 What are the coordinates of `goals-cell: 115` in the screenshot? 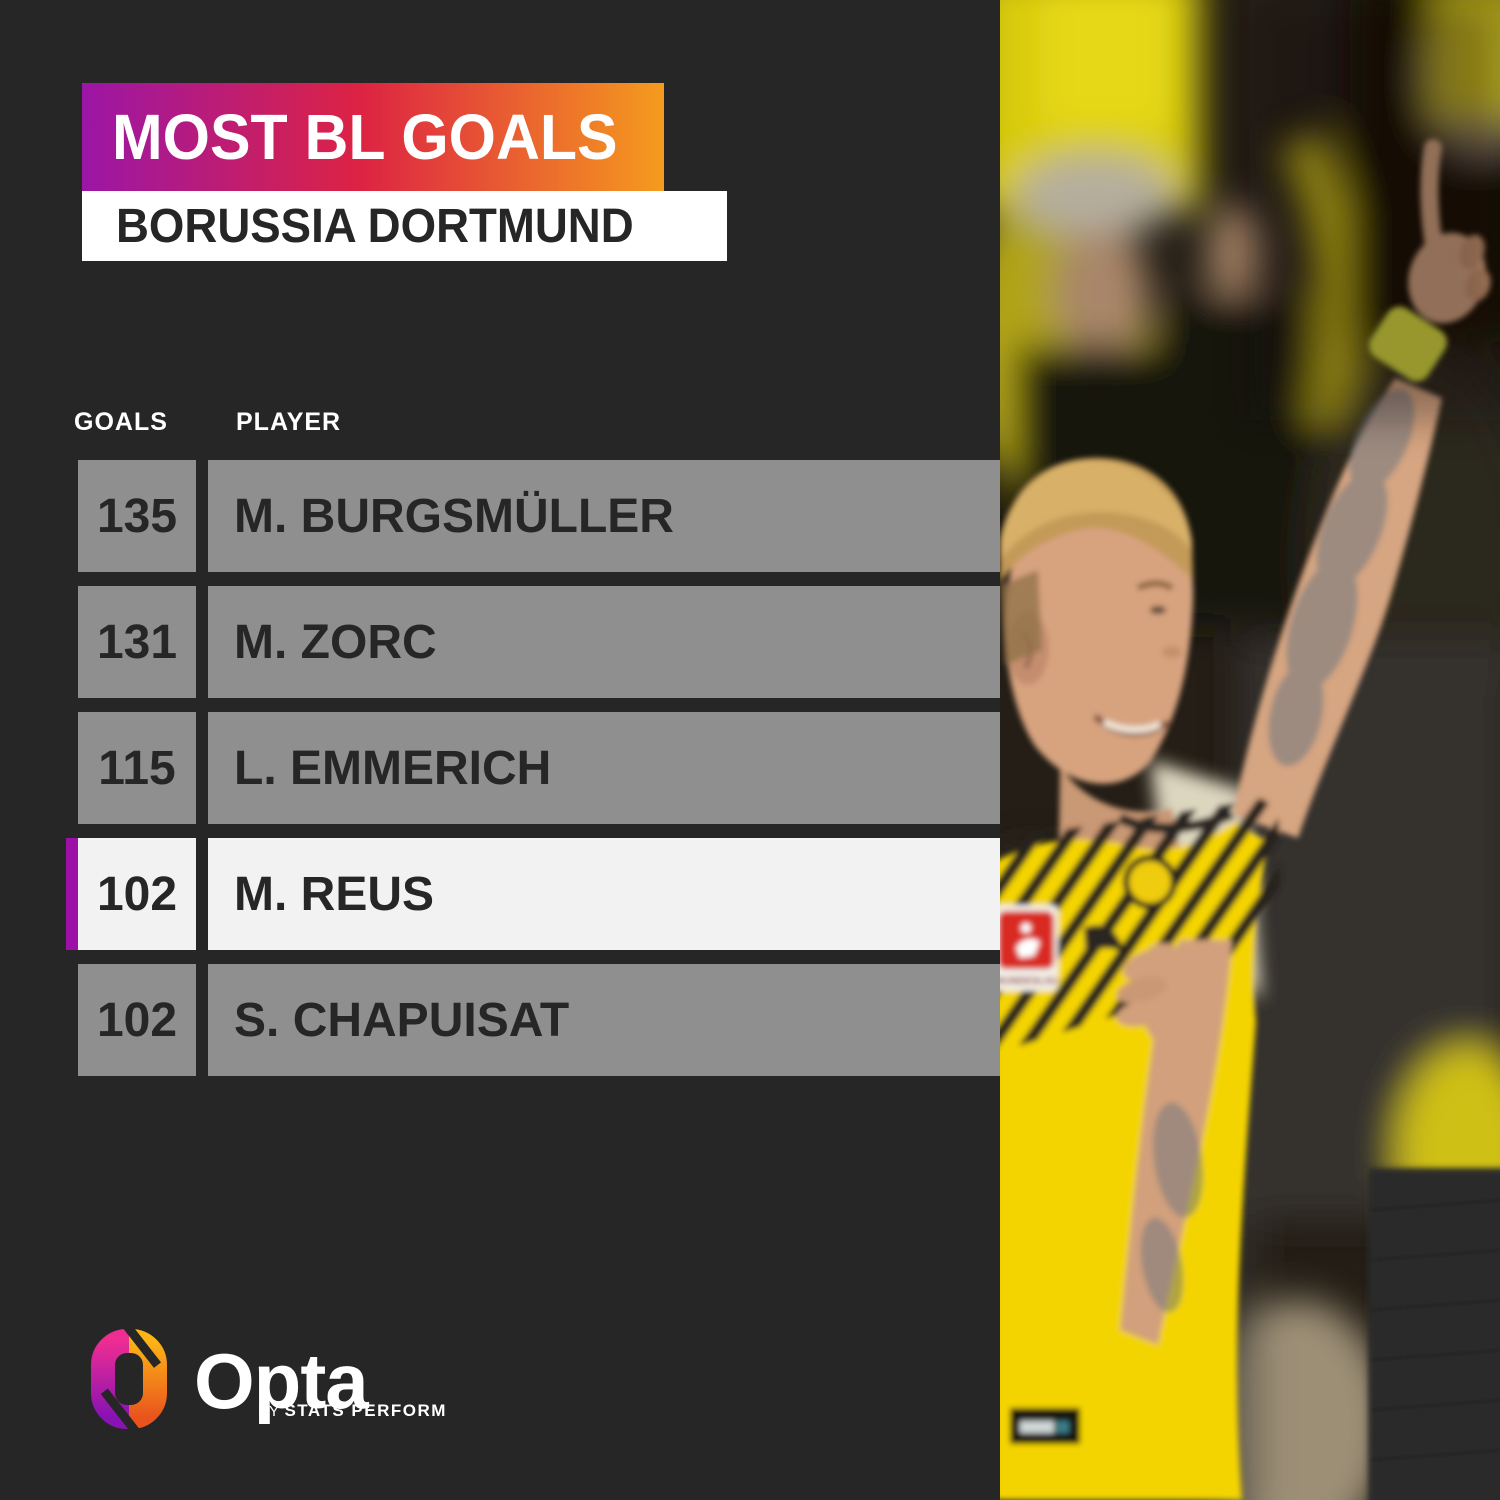 It's located at (137, 768).